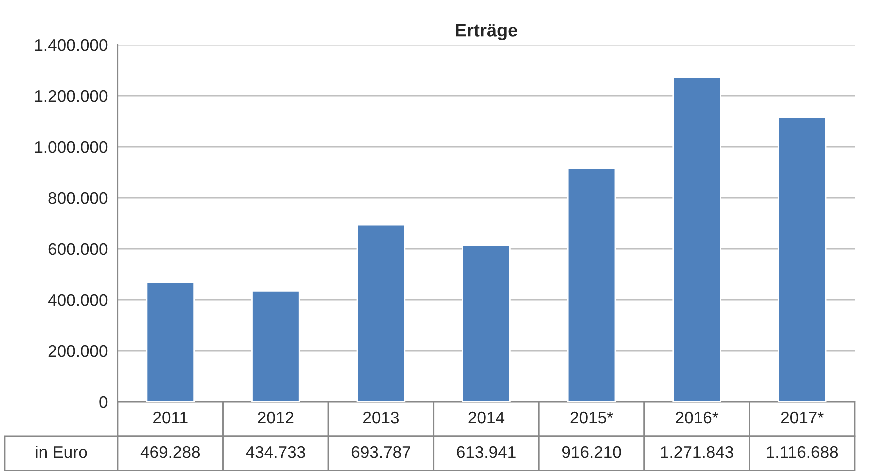 Image resolution: width=873 pixels, height=471 pixels. I want to click on data-label: 916.210, so click(592, 452).